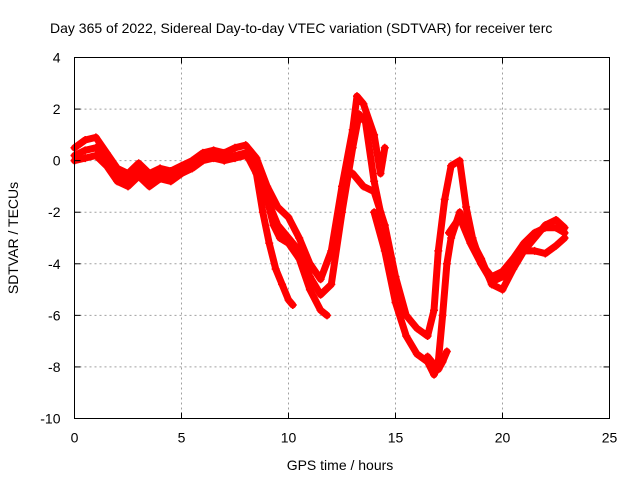 The height and width of the screenshot is (480, 640). Describe the element at coordinates (57, 58) in the screenshot. I see `y-tick-label: 4` at that location.